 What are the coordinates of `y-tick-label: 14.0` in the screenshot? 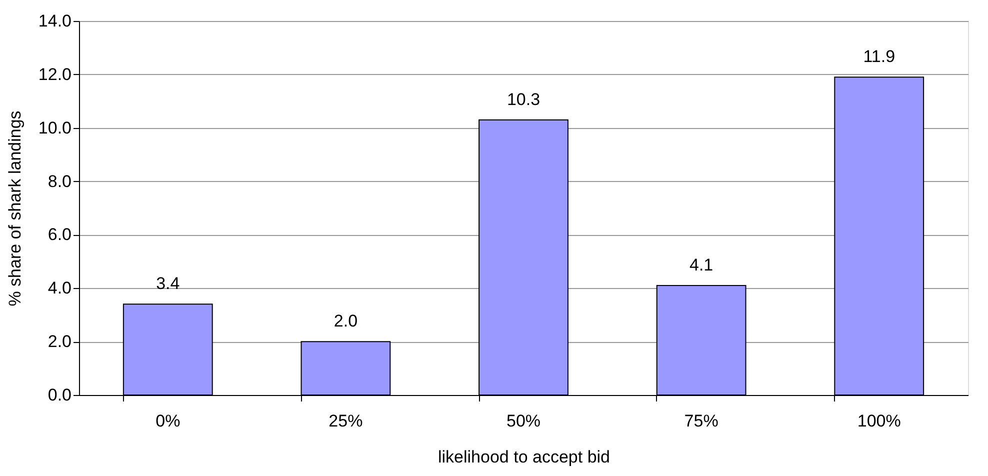 It's located at (55, 21).